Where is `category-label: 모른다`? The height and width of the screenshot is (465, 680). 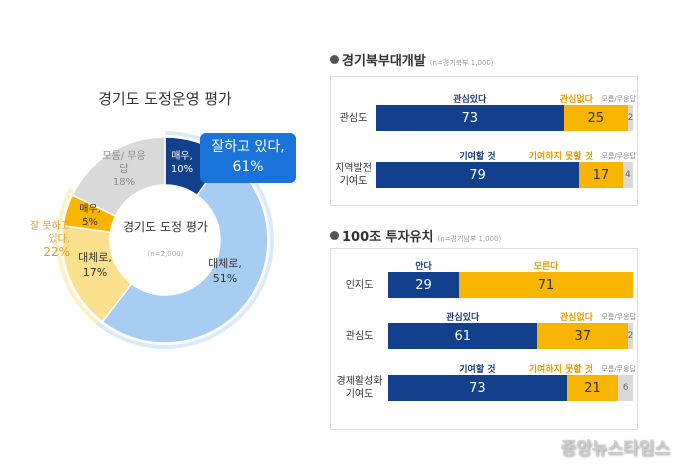
category-label: 모른다 is located at coordinates (546, 267).